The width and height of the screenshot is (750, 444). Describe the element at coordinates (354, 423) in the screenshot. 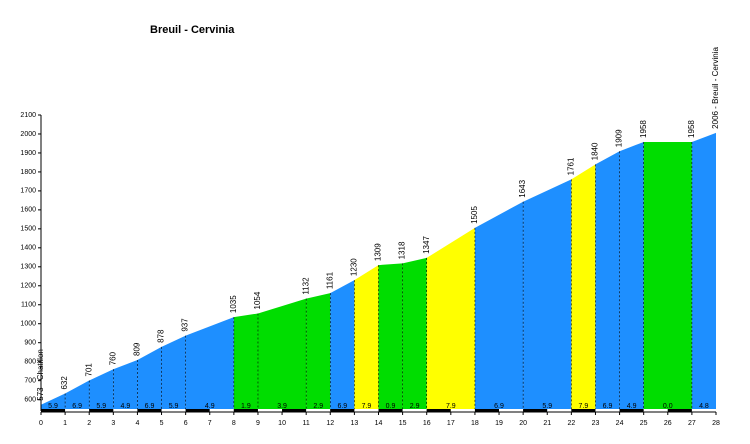

I see `x-tick-label: 13` at that location.